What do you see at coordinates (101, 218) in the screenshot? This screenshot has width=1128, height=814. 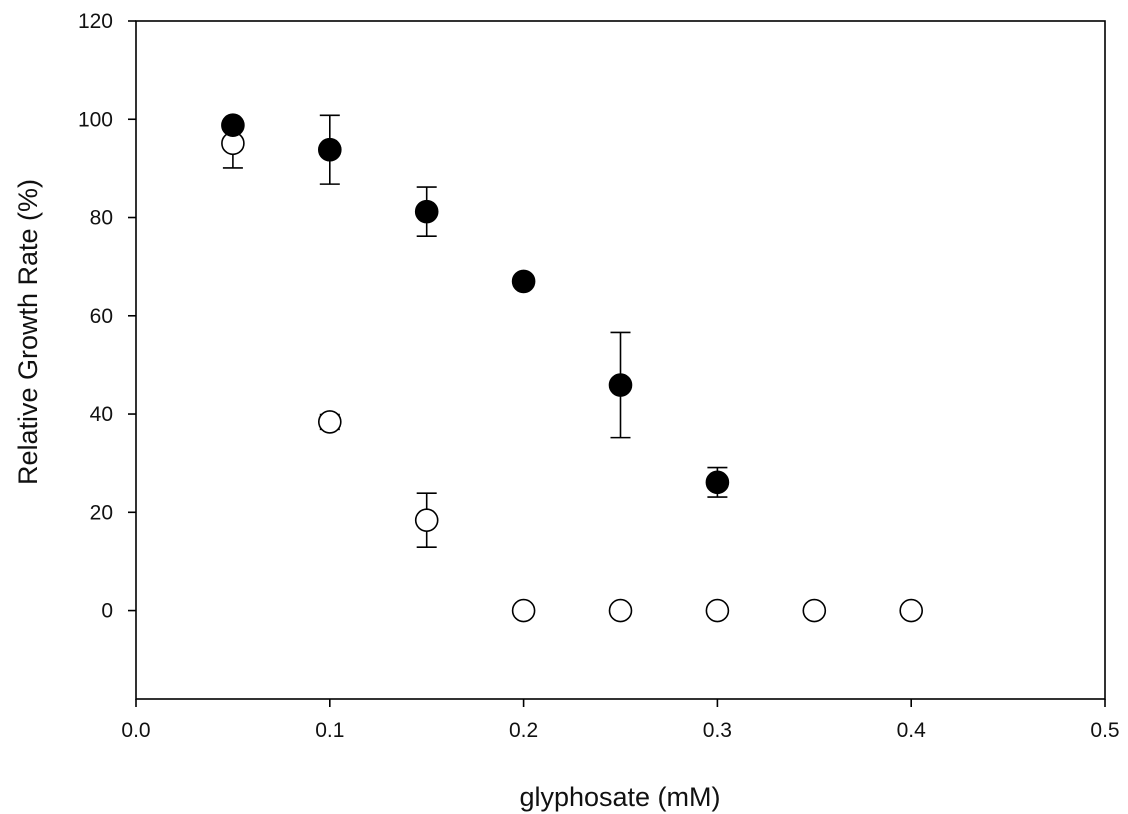 I see `y-tick-label: 80` at bounding box center [101, 218].